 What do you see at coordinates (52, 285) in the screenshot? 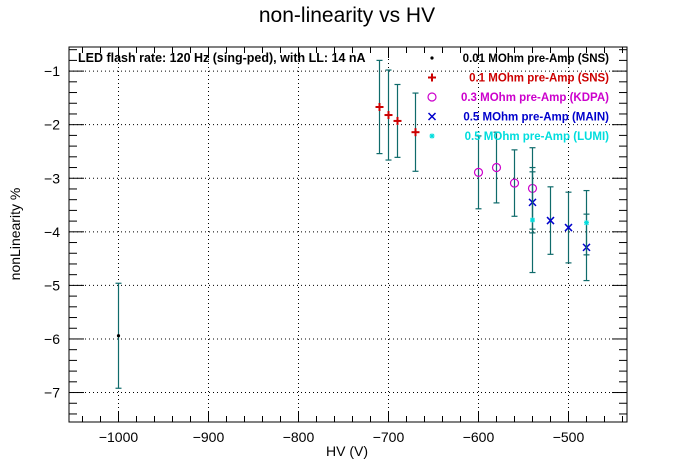
I see `y-tick-label: −5` at bounding box center [52, 285].